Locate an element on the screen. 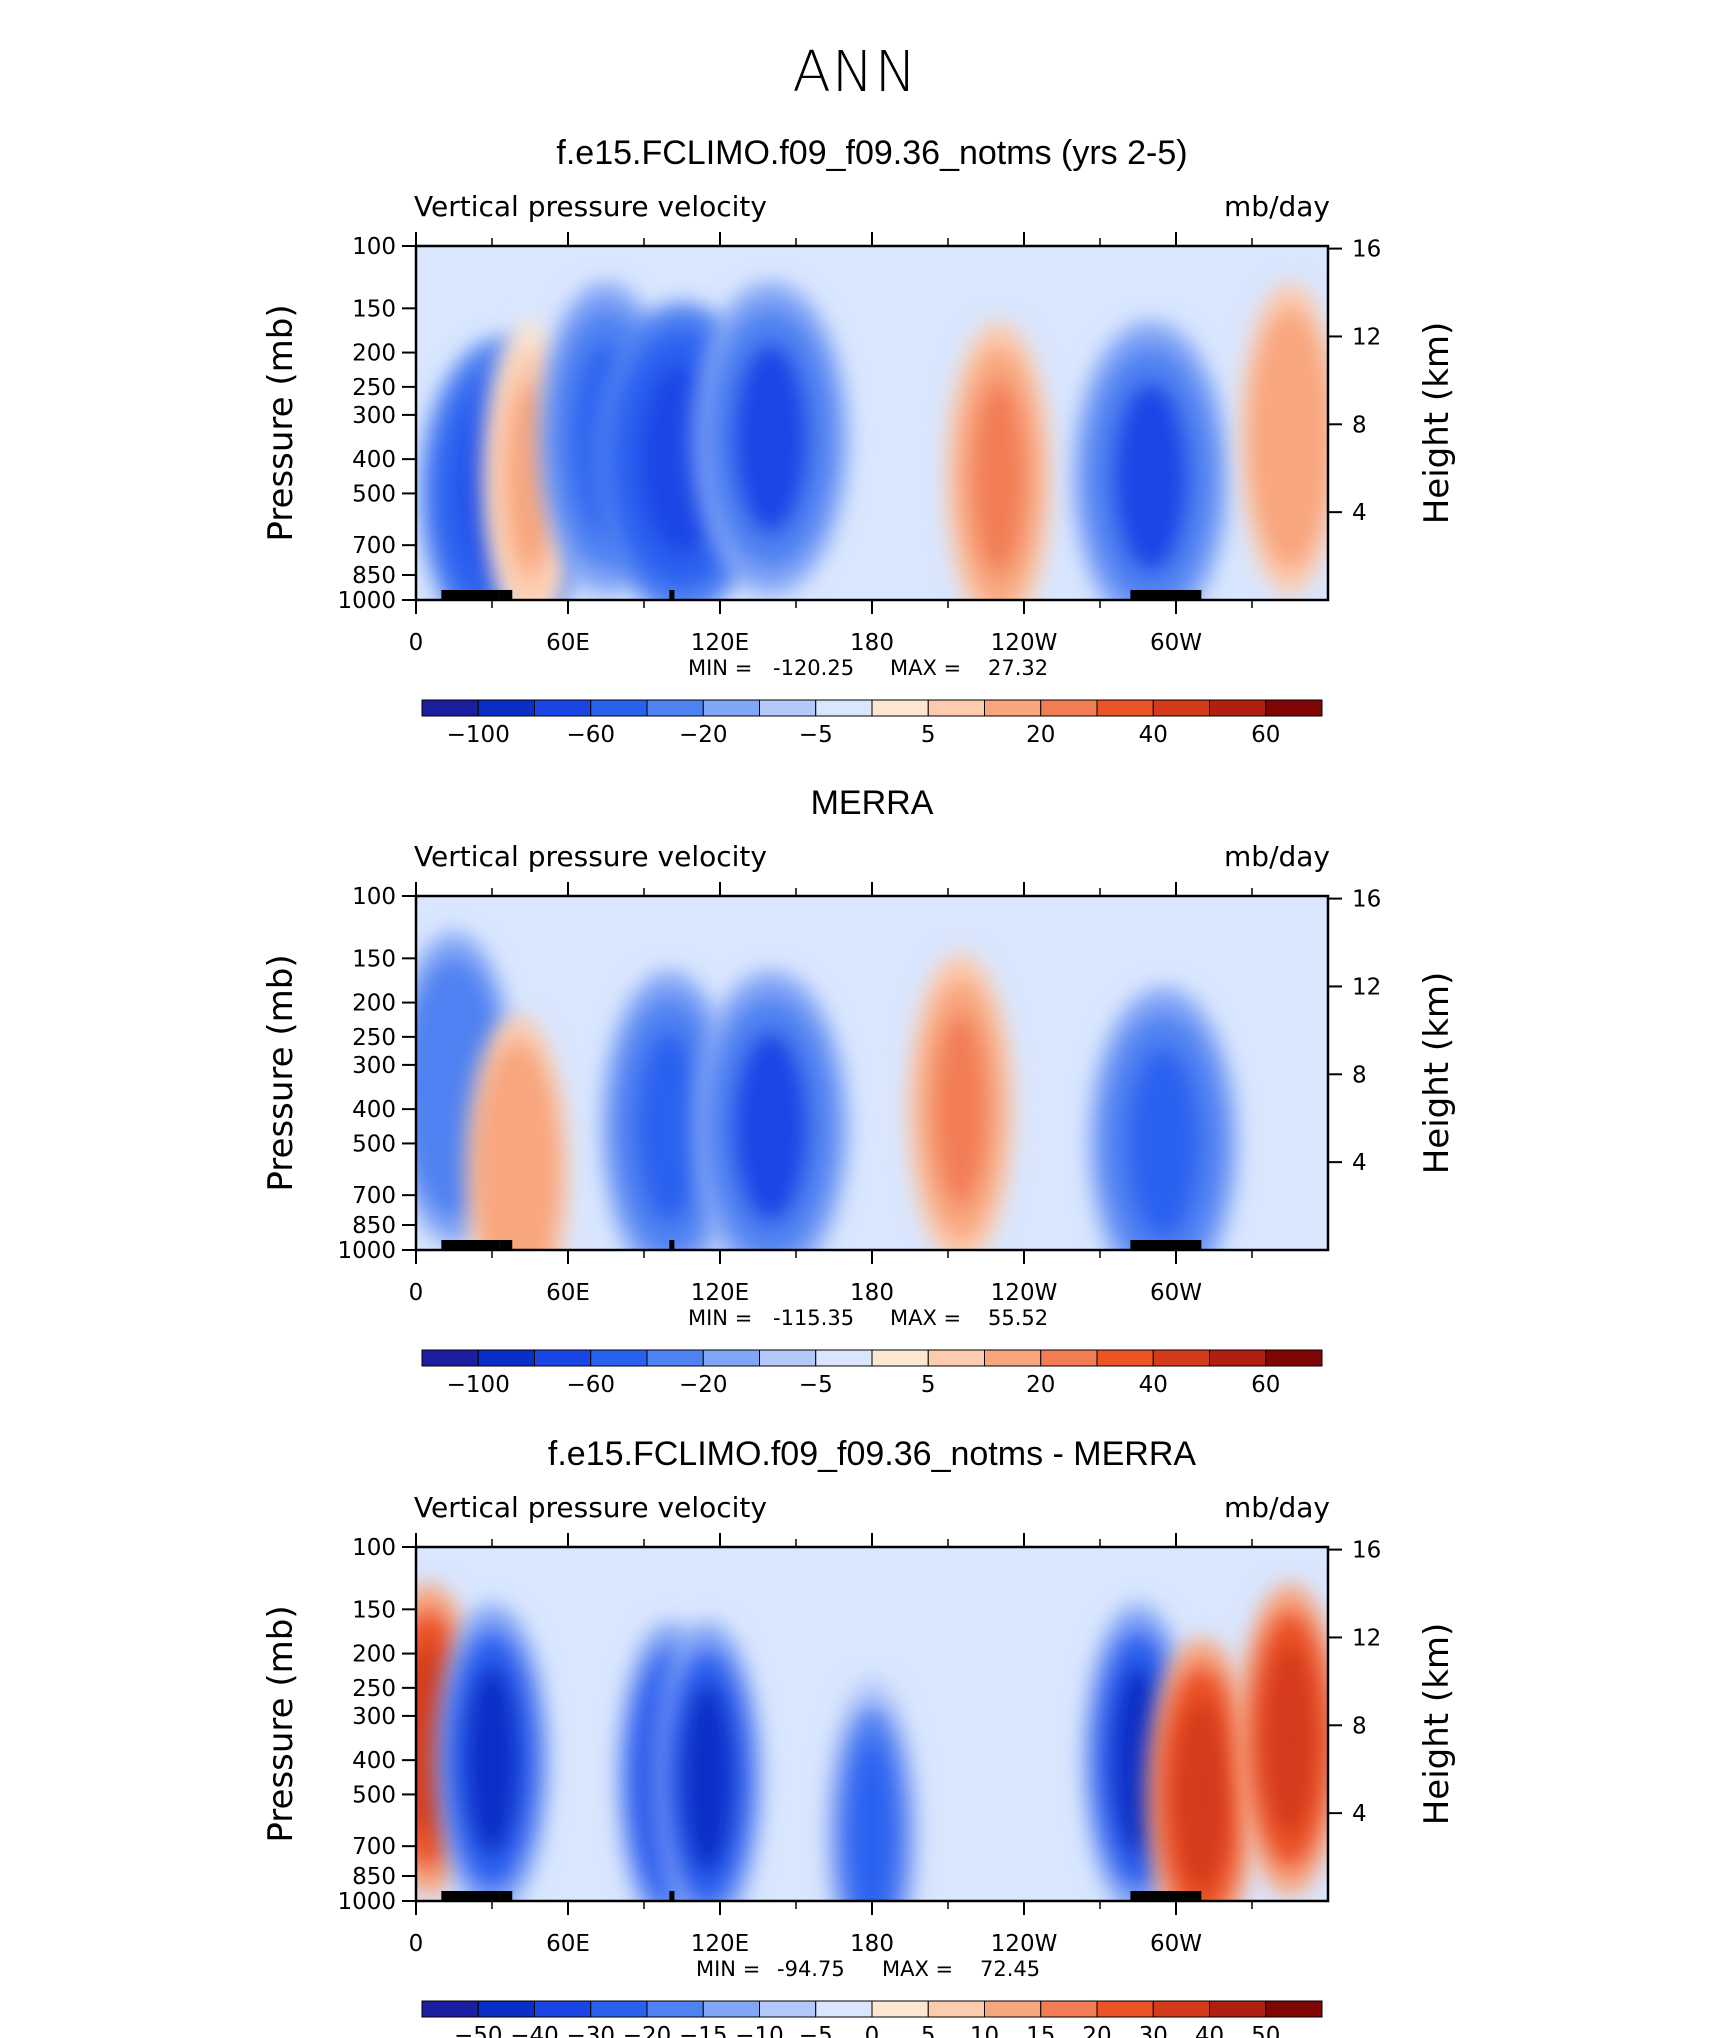  y-right-tick-label: 16 is located at coordinates (1366, 250).